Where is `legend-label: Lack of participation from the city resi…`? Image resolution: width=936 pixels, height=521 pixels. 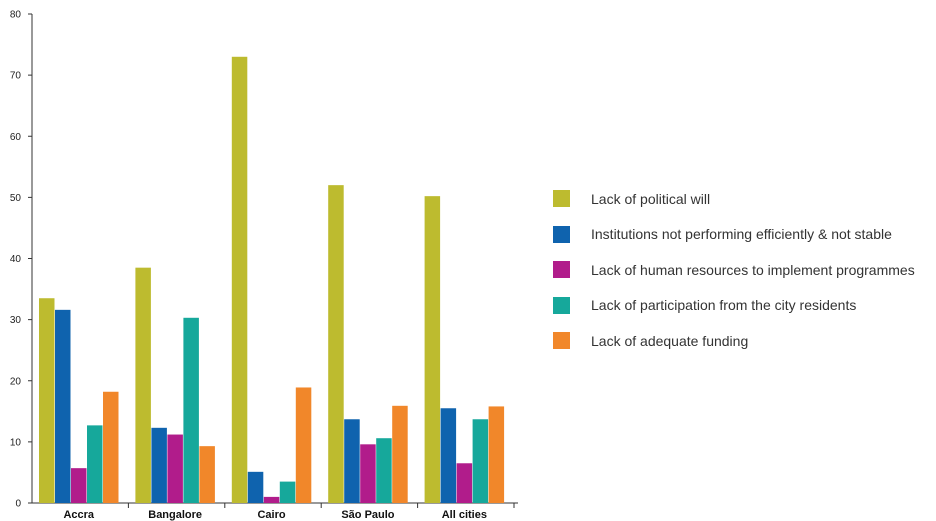
legend-label: Lack of participation from the city resi… is located at coordinates (724, 305).